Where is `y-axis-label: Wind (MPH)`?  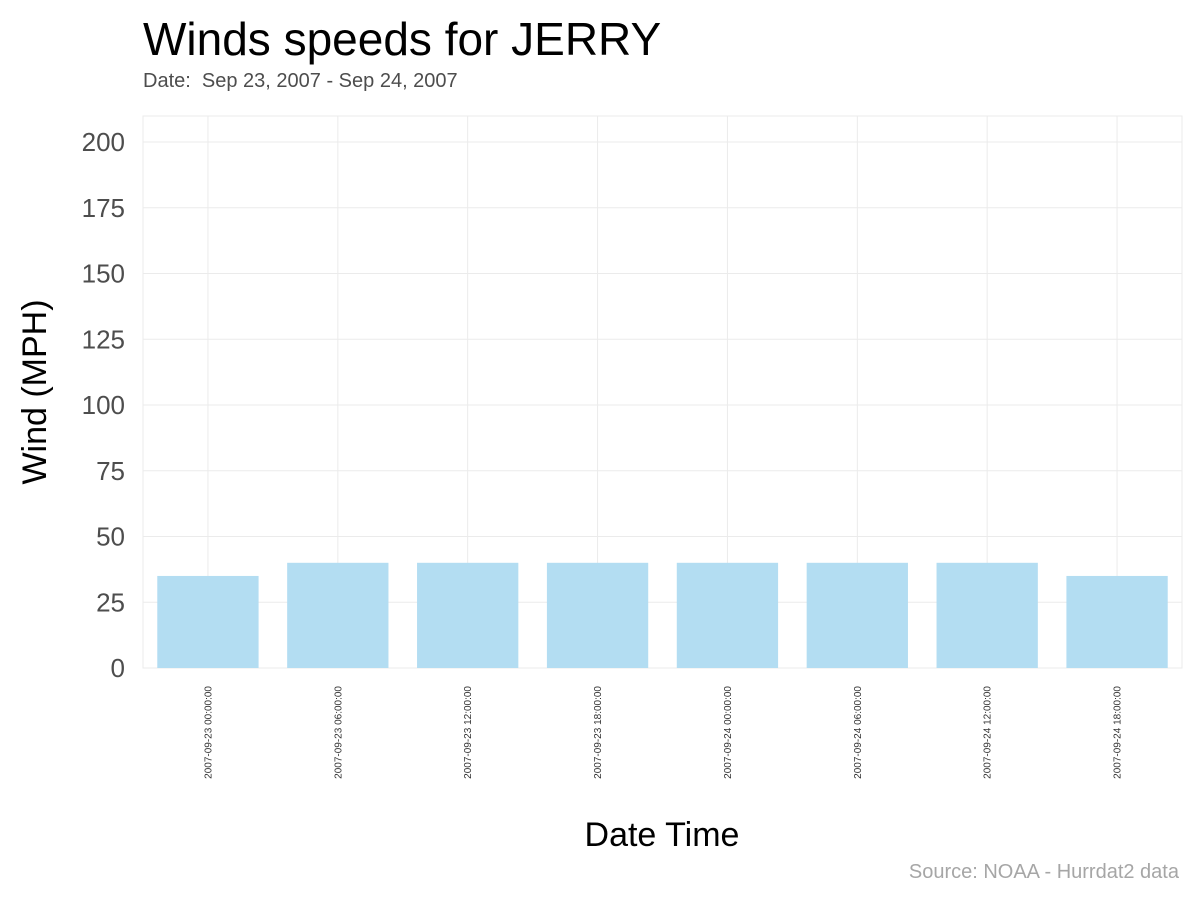 y-axis-label: Wind (MPH) is located at coordinates (35, 391).